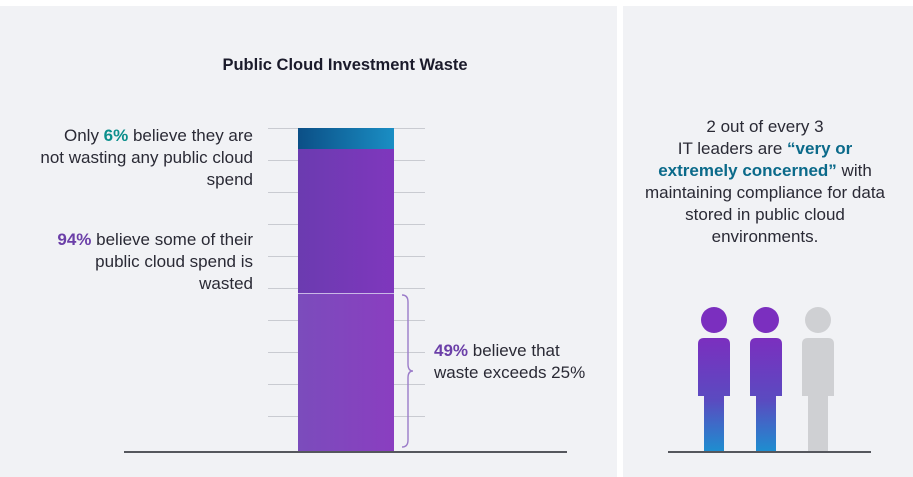 The height and width of the screenshot is (477, 913). What do you see at coordinates (510, 361) in the screenshot?
I see `annotation-text: believe that waste exceeds 25%` at bounding box center [510, 361].